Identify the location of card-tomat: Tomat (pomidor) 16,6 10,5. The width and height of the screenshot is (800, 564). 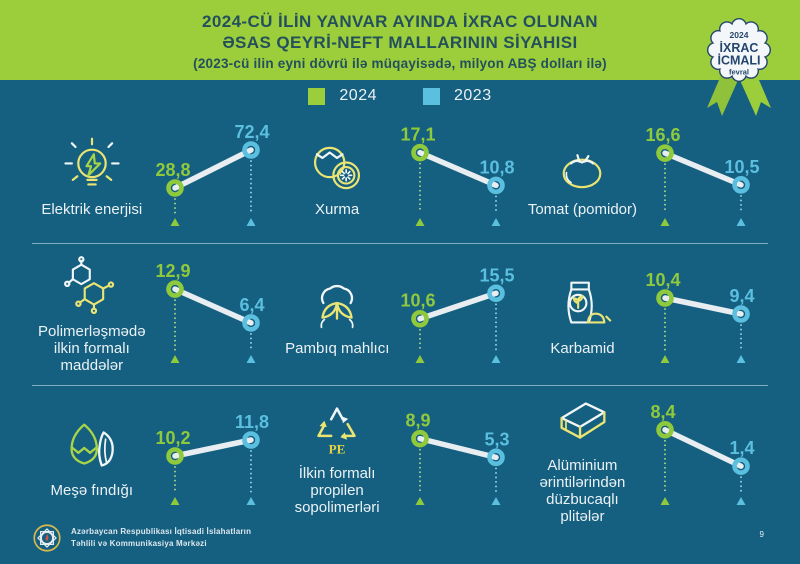
(645, 177).